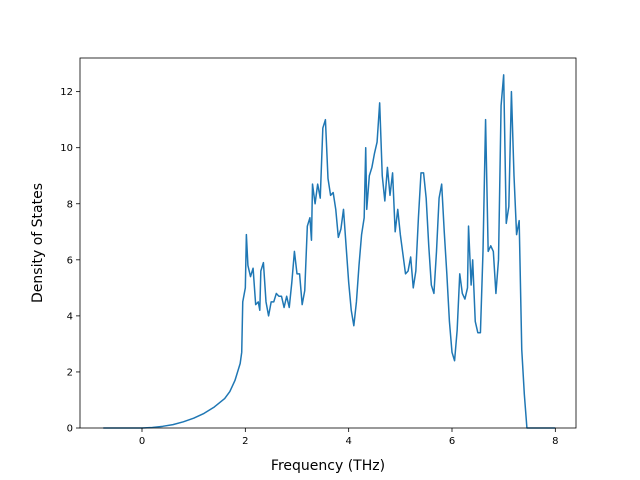 The image size is (640, 480). Describe the element at coordinates (452, 441) in the screenshot. I see `x-tick-label: 6` at that location.